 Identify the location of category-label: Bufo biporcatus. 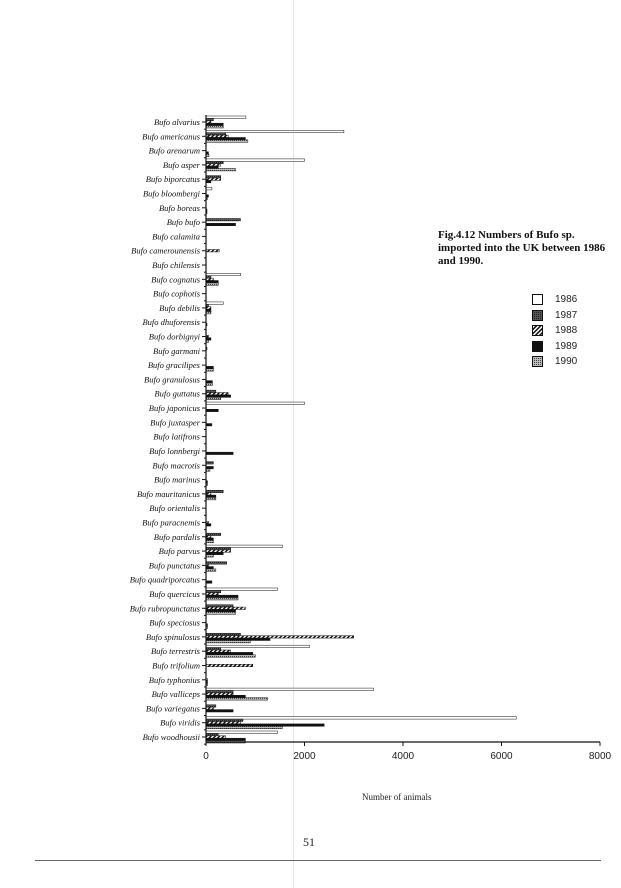
(173, 179).